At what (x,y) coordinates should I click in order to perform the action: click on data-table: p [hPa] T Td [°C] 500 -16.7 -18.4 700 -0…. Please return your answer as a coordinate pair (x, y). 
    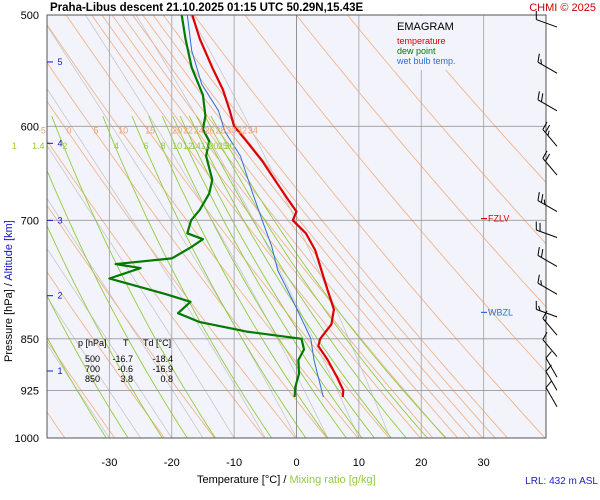
    Looking at the image, I should click on (125, 361).